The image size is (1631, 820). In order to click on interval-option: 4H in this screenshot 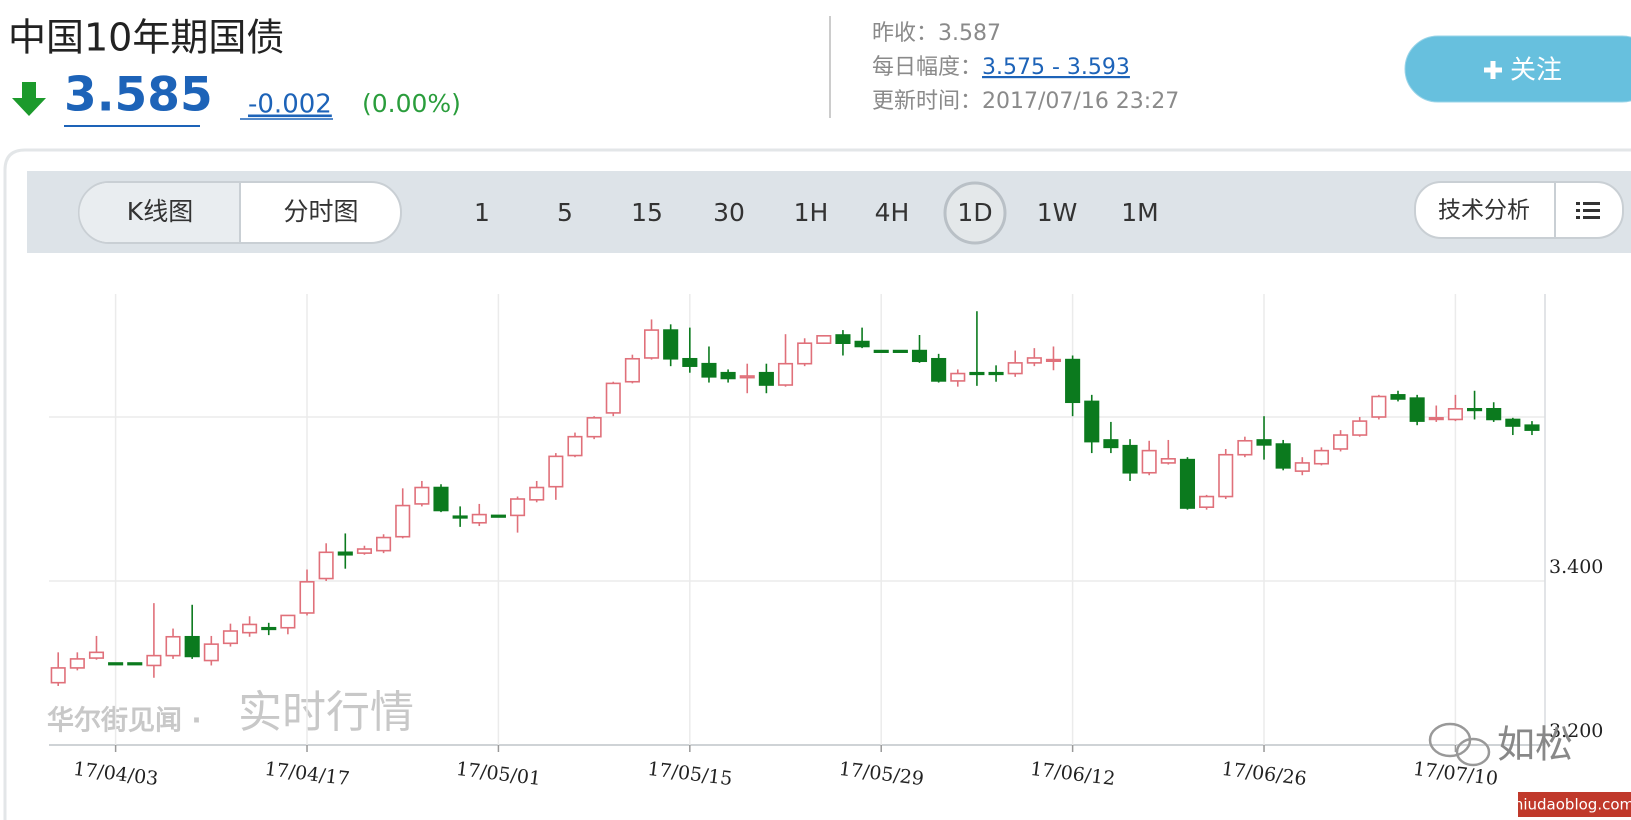, I will do `click(892, 212)`.